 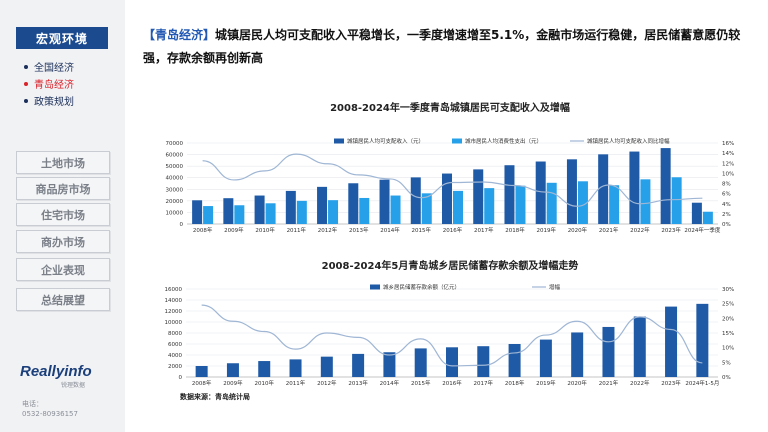 I want to click on y-tick-right: 20%, so click(x=728, y=319).